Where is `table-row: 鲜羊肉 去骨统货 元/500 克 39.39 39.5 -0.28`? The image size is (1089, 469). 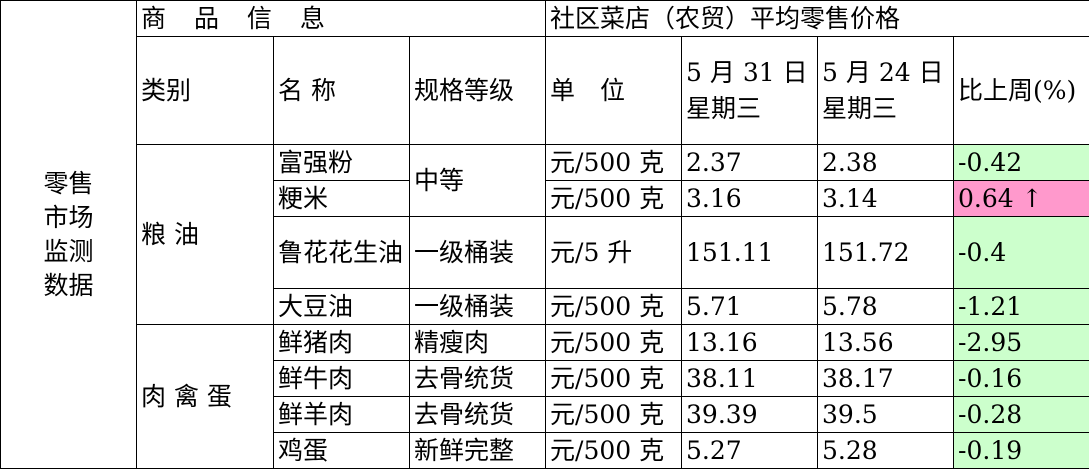 table-row: 鲜羊肉 去骨统货 元/500 克 39.39 39.5 -0.28 is located at coordinates (545, 414).